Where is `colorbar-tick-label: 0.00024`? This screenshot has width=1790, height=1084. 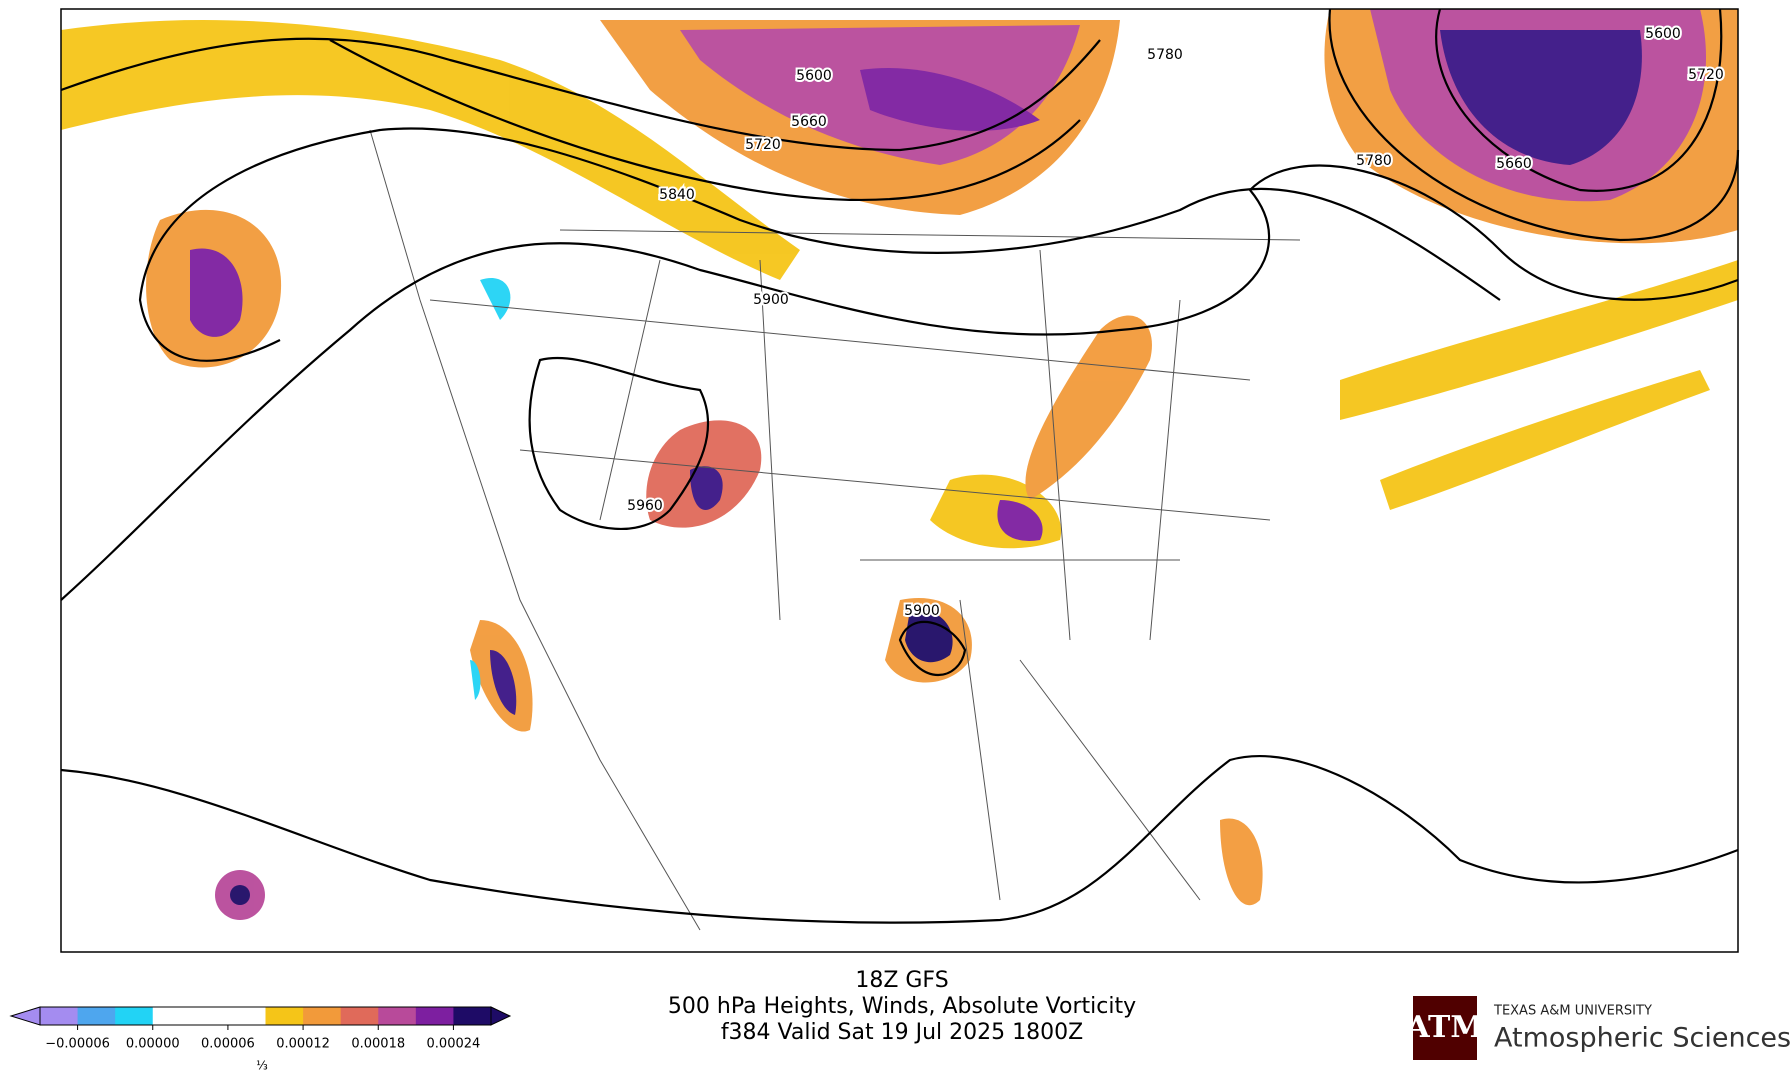
colorbar-tick-label: 0.00024 is located at coordinates (454, 1044).